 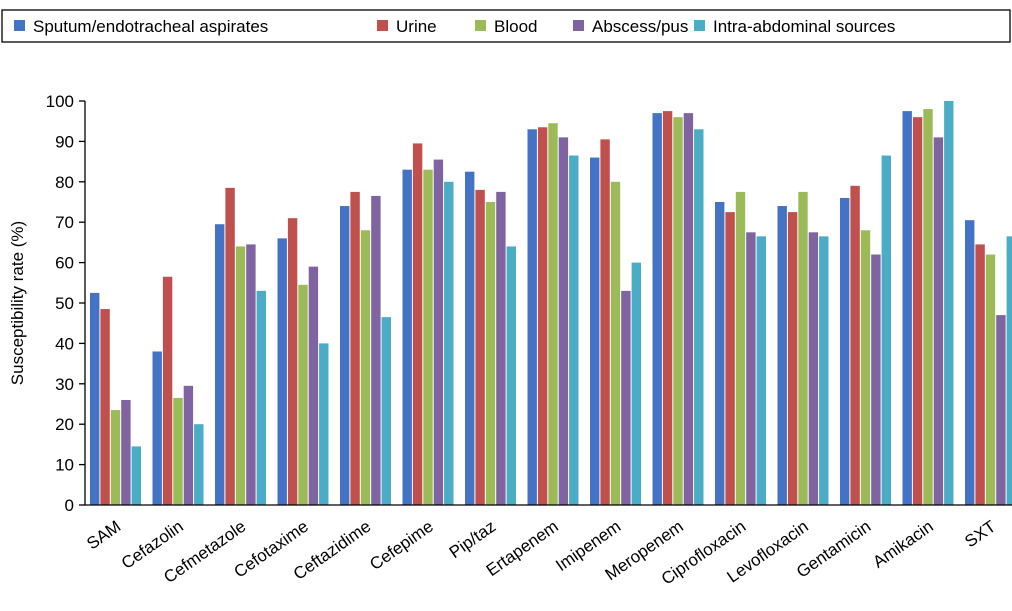 What do you see at coordinates (103, 535) in the screenshot?
I see `x-tick-label: SAM` at bounding box center [103, 535].